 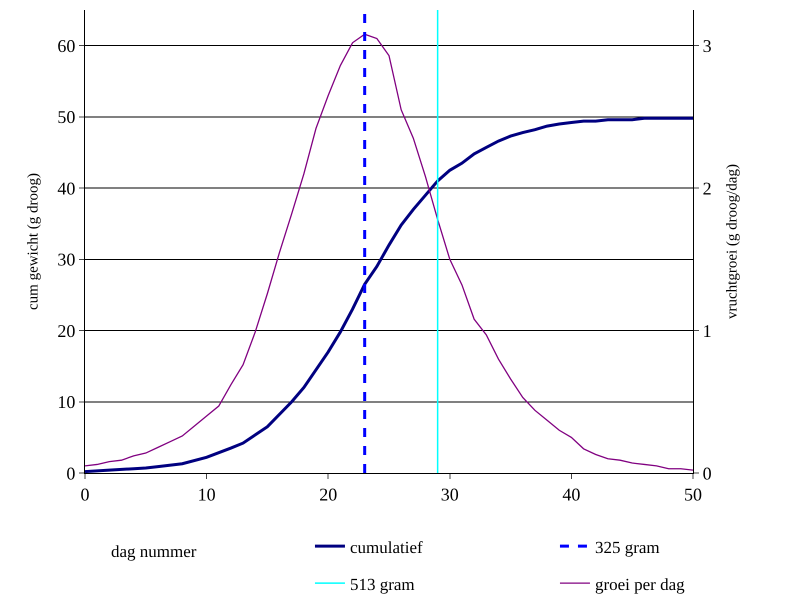 What do you see at coordinates (449, 494) in the screenshot?
I see `x-tick-label: 30` at bounding box center [449, 494].